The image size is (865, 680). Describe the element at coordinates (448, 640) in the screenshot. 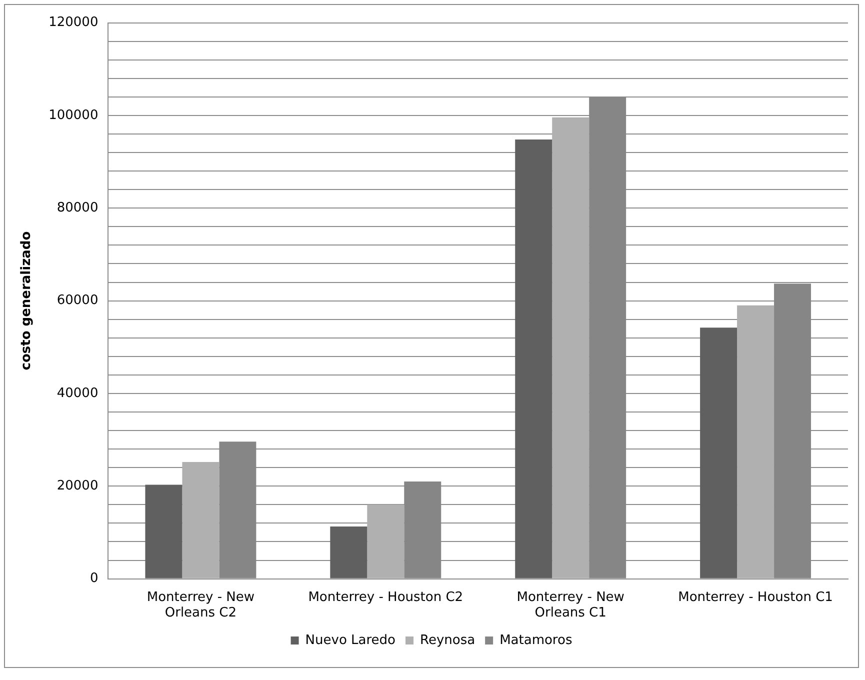

I see `legend-label: Reynosa` at that location.